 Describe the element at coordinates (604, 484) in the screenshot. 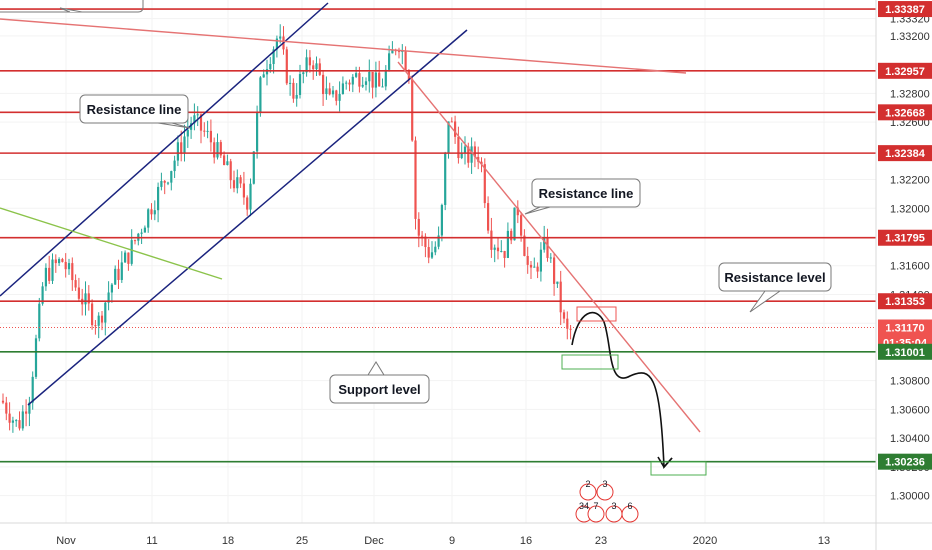

I see `event-marker-label: 3` at that location.